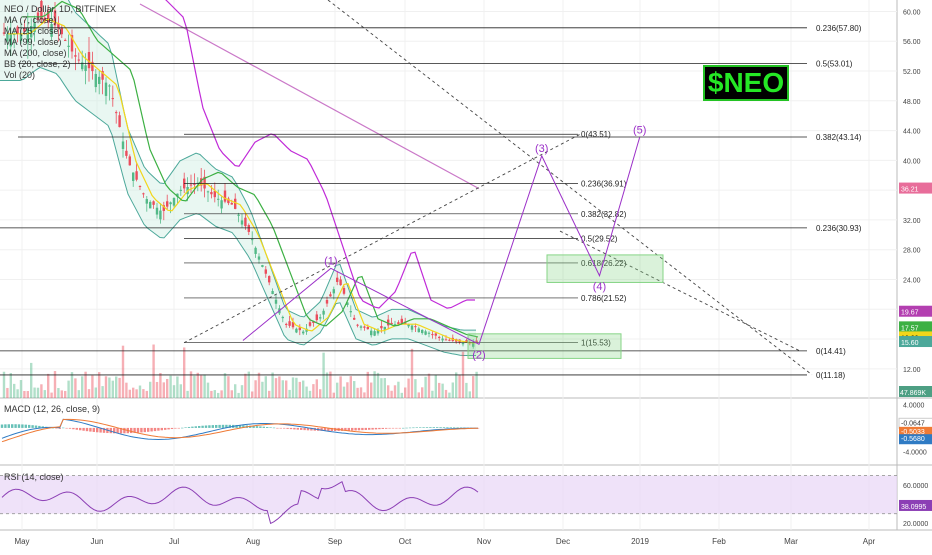 The width and height of the screenshot is (932, 555). What do you see at coordinates (869, 541) in the screenshot?
I see `x-tick-label: Apr` at bounding box center [869, 541].